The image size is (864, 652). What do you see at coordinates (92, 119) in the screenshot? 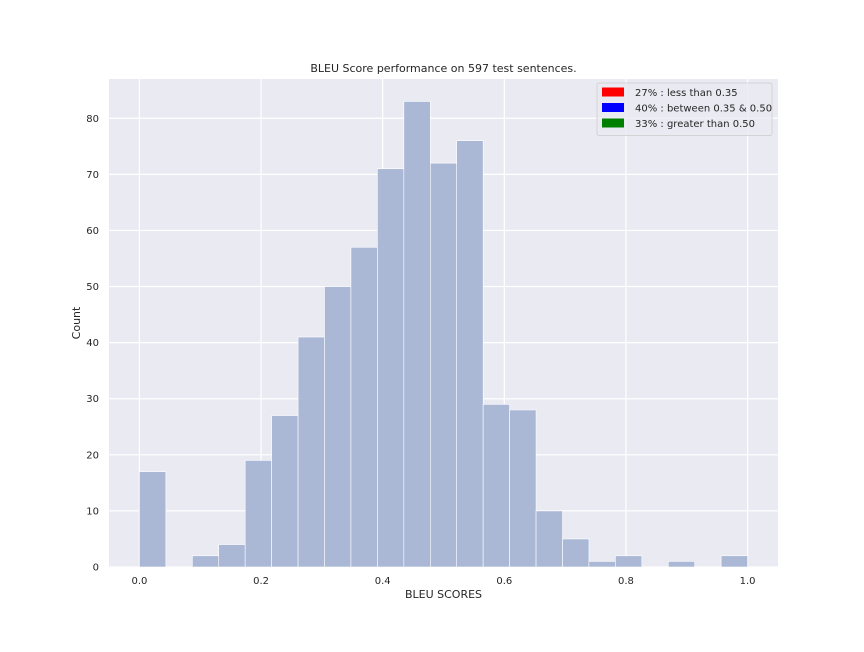
I see `y-tick-label: 80` at bounding box center [92, 119].